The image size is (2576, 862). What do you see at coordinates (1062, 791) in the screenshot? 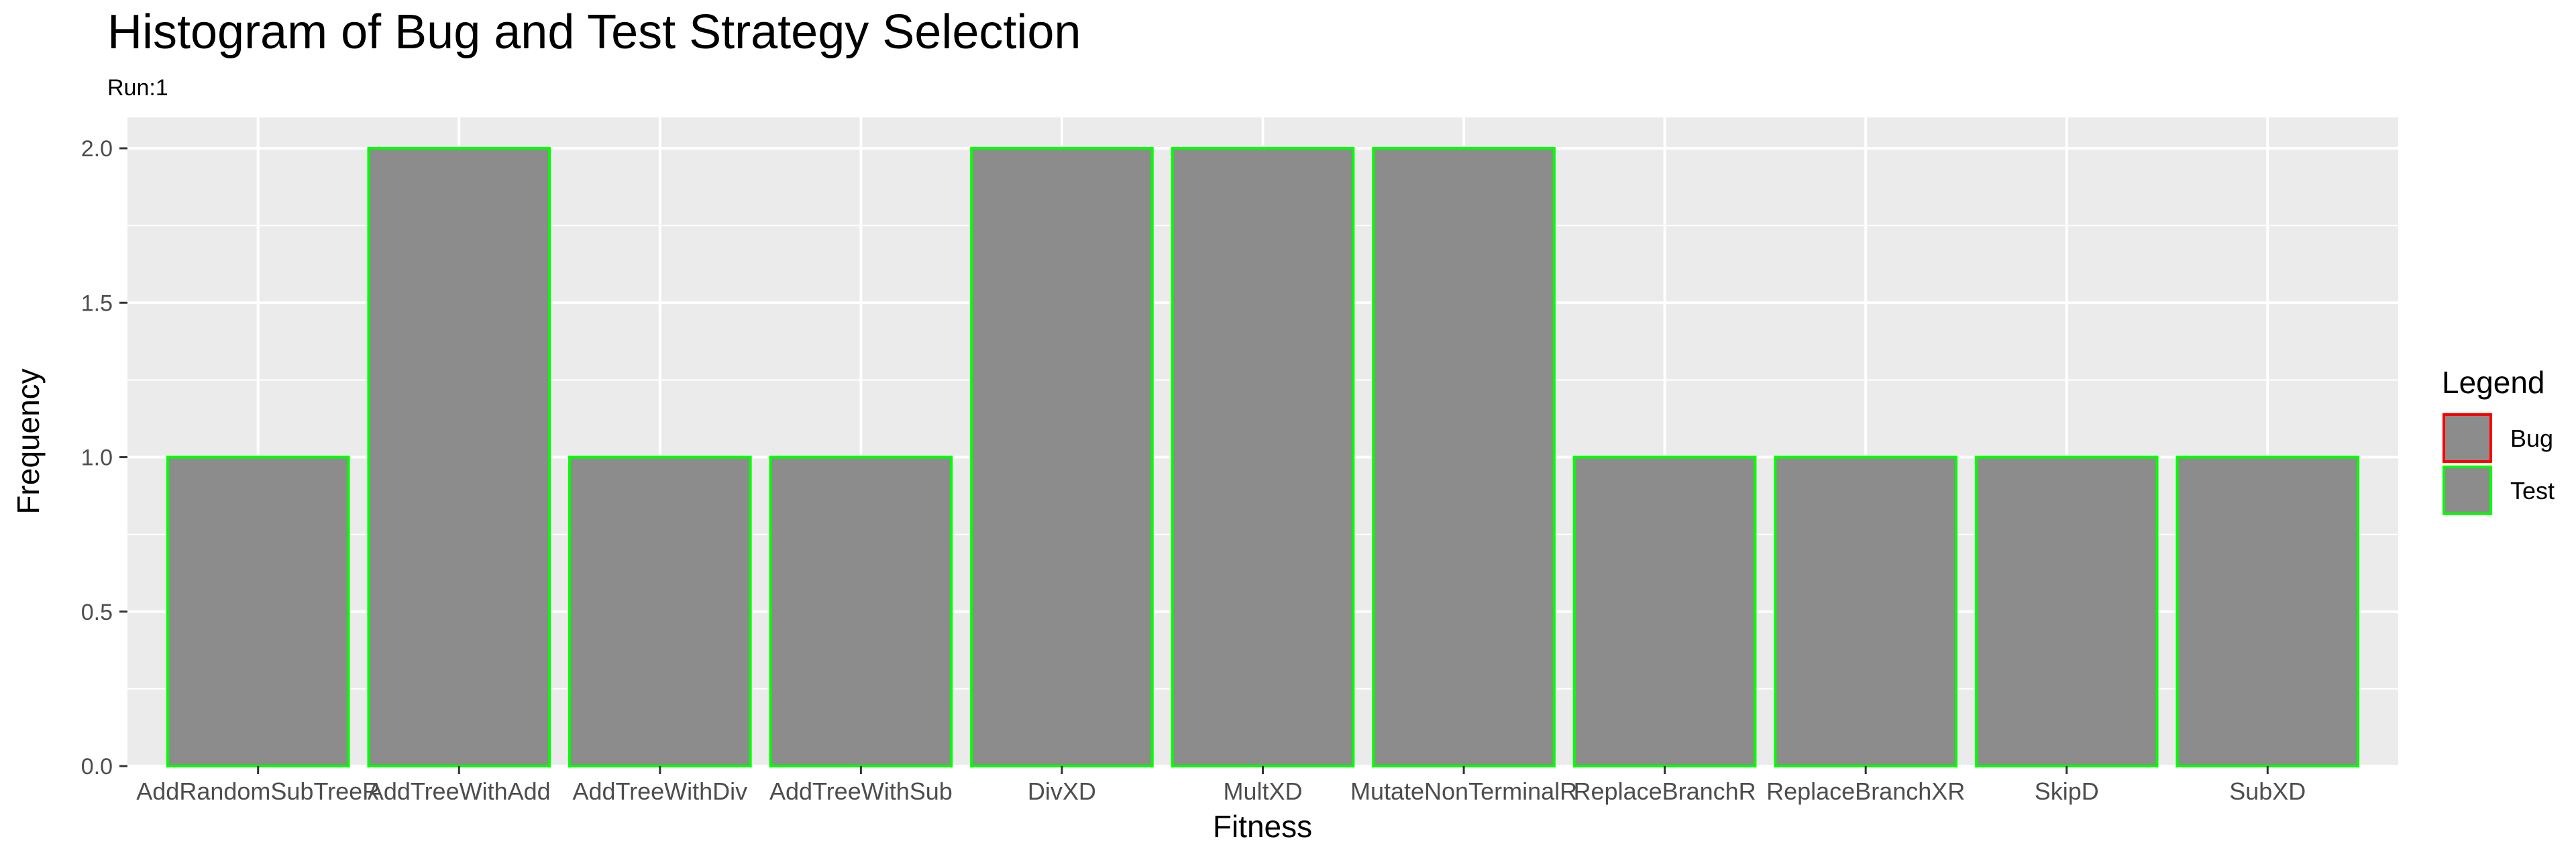
I see `x-tick-label: DivXD` at bounding box center [1062, 791].